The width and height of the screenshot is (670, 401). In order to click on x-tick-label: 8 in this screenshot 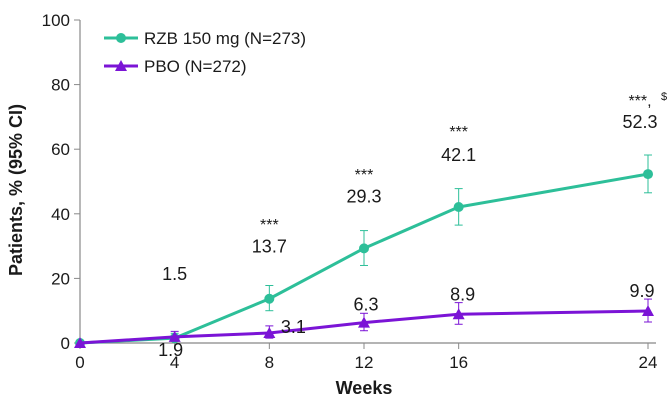, I will do `click(269, 362)`.